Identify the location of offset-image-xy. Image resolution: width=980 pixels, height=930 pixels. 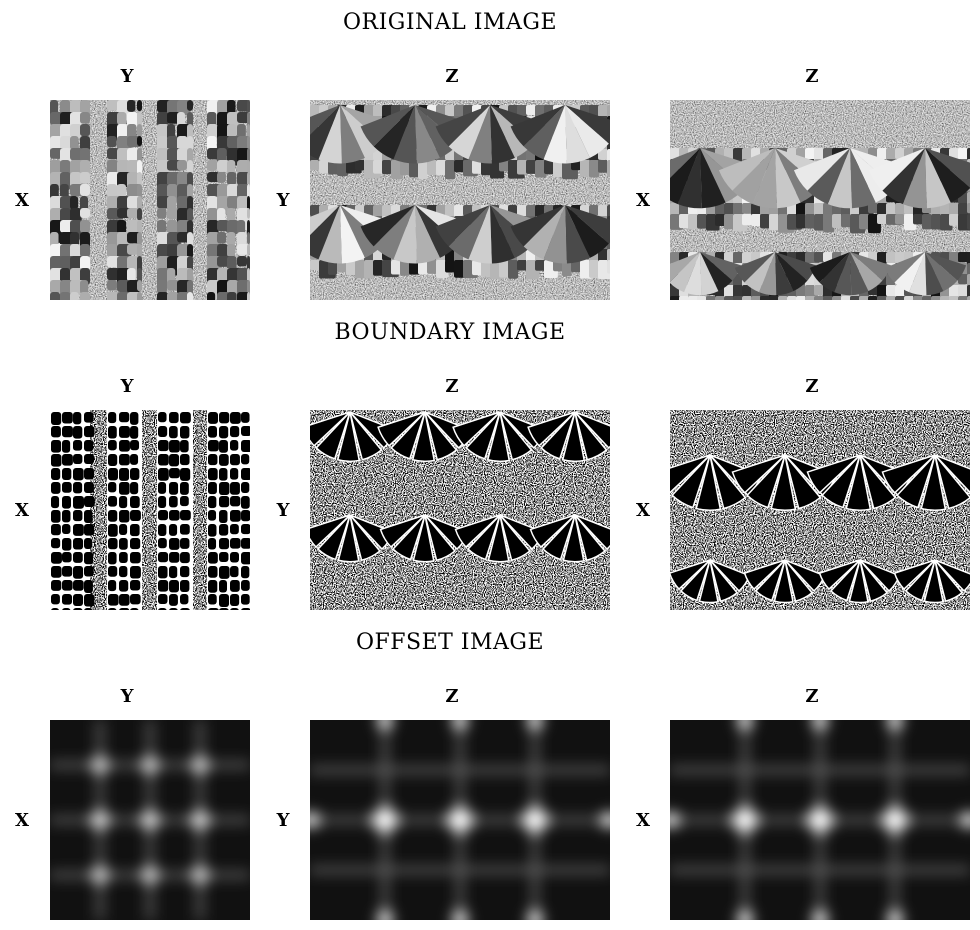
(150, 820).